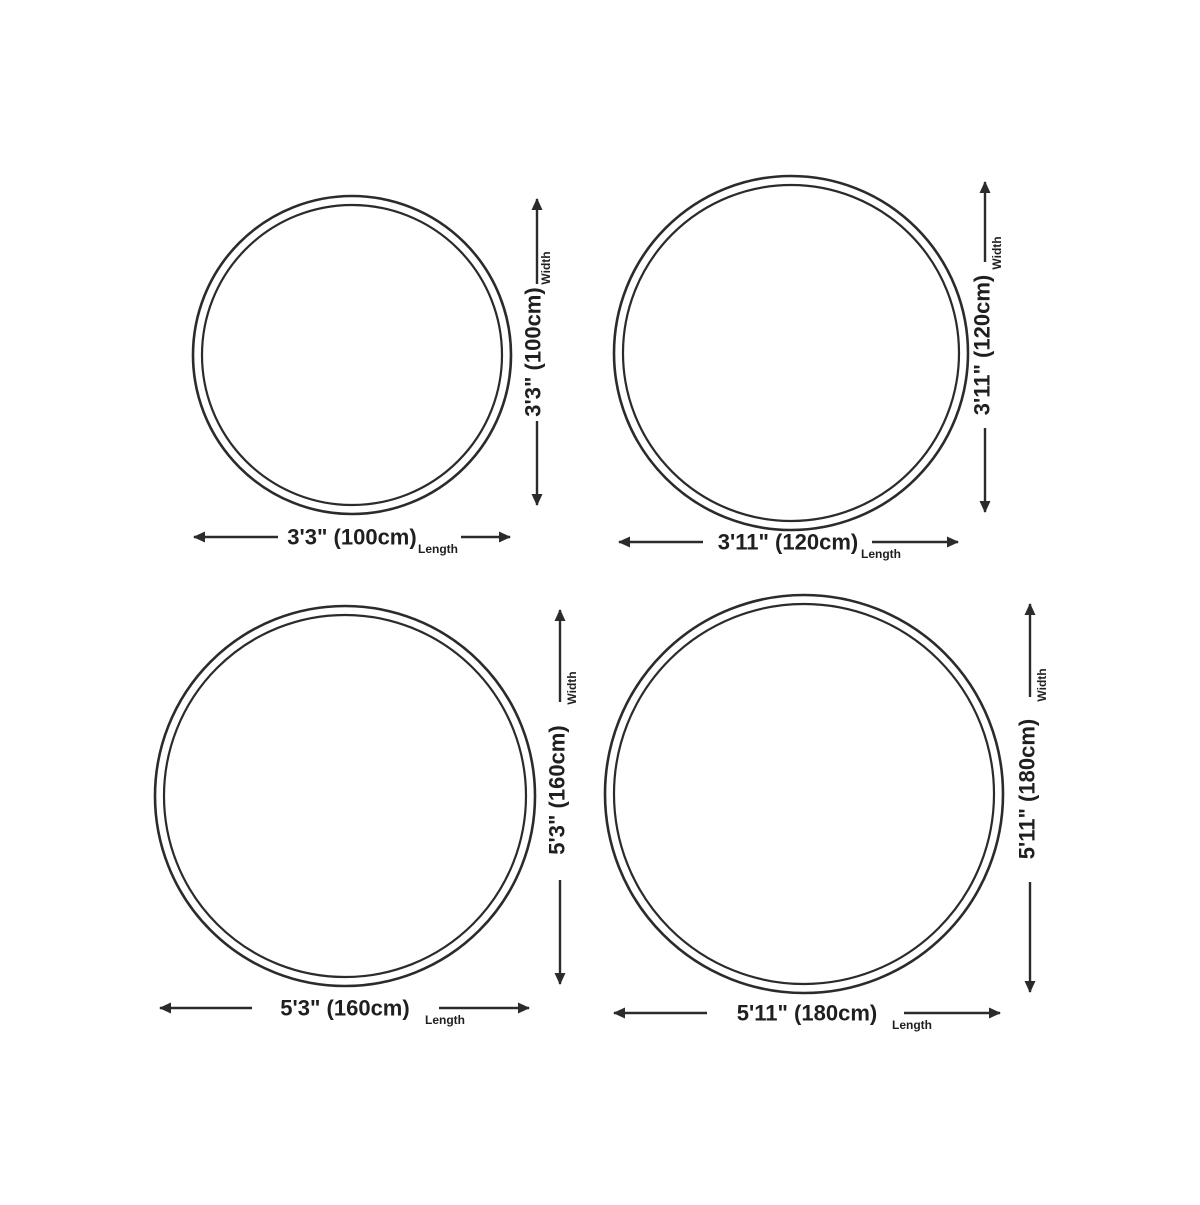 Image resolution: width=1200 pixels, height=1205 pixels. Describe the element at coordinates (982, 345) in the screenshot. I see `width-dimension-label-120cm: 3'11" (120cm)` at that location.